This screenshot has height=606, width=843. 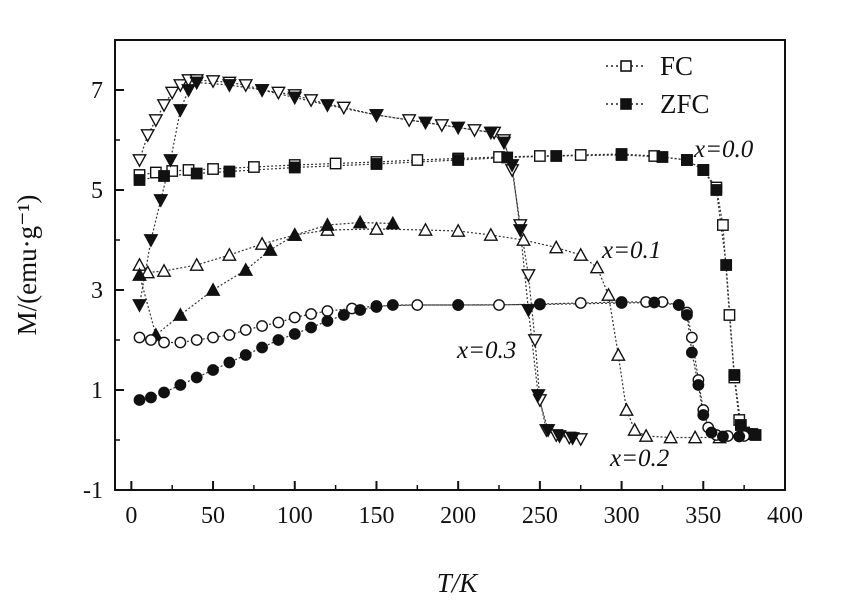 I want to click on annotation-x1: x=0.1, so click(x=631, y=250).